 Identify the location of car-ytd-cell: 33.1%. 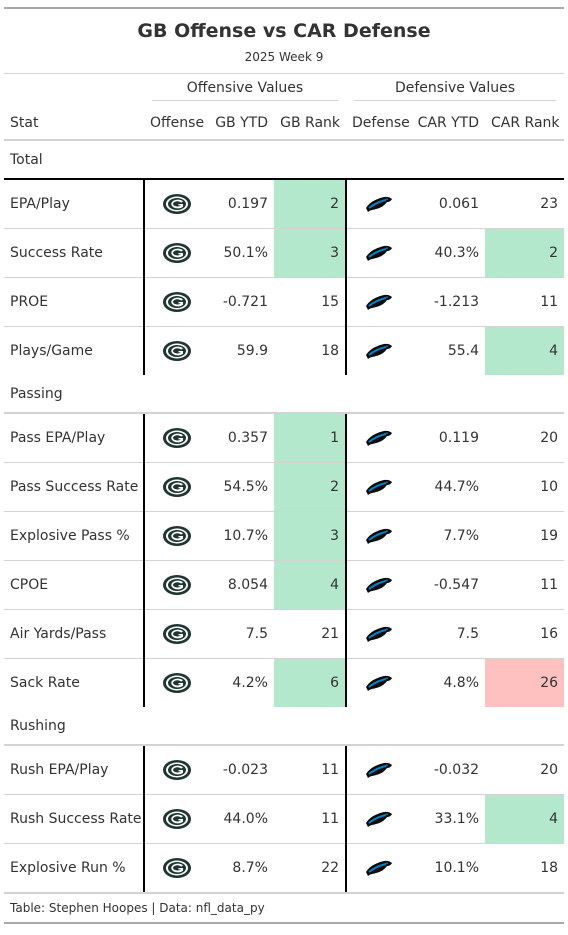
(448, 819).